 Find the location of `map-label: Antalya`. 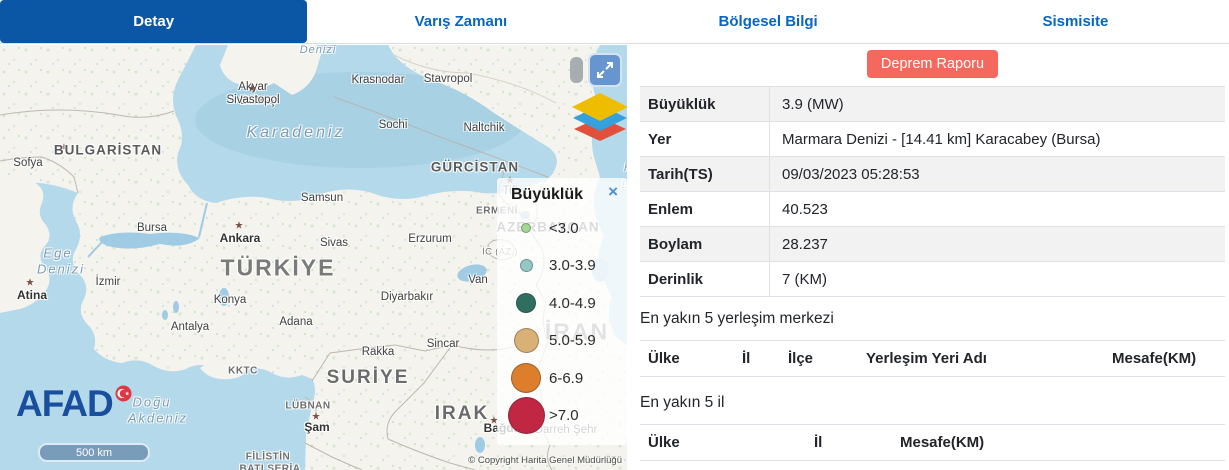

map-label: Antalya is located at coordinates (190, 327).